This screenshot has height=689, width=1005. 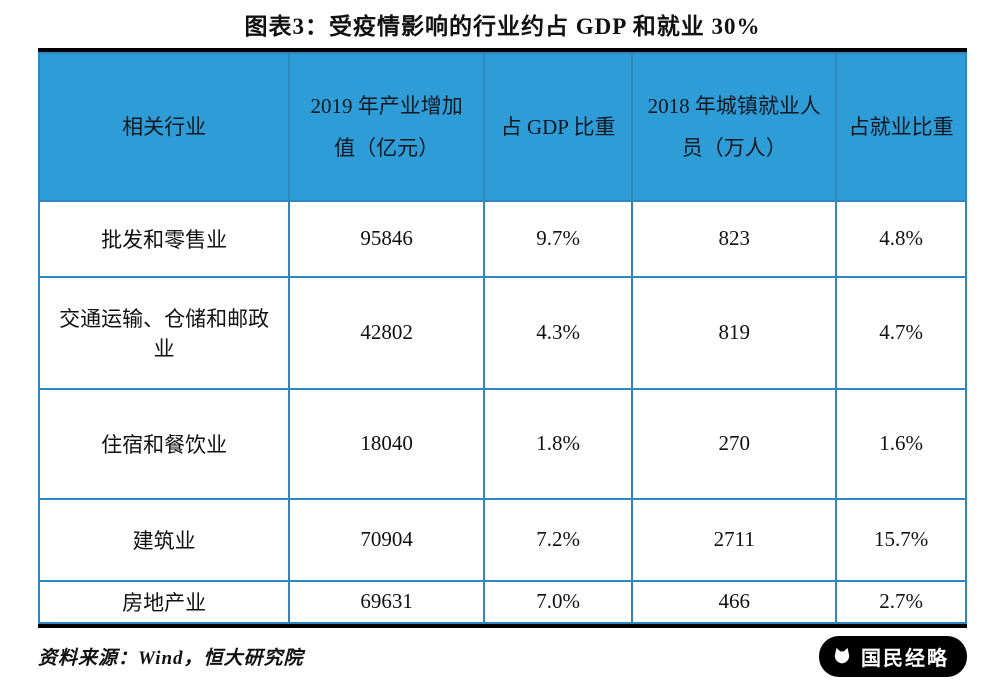 I want to click on figure-title: 图表3：受疫情影响的行业约占 GDP 和就业 30%, so click(x=502, y=26).